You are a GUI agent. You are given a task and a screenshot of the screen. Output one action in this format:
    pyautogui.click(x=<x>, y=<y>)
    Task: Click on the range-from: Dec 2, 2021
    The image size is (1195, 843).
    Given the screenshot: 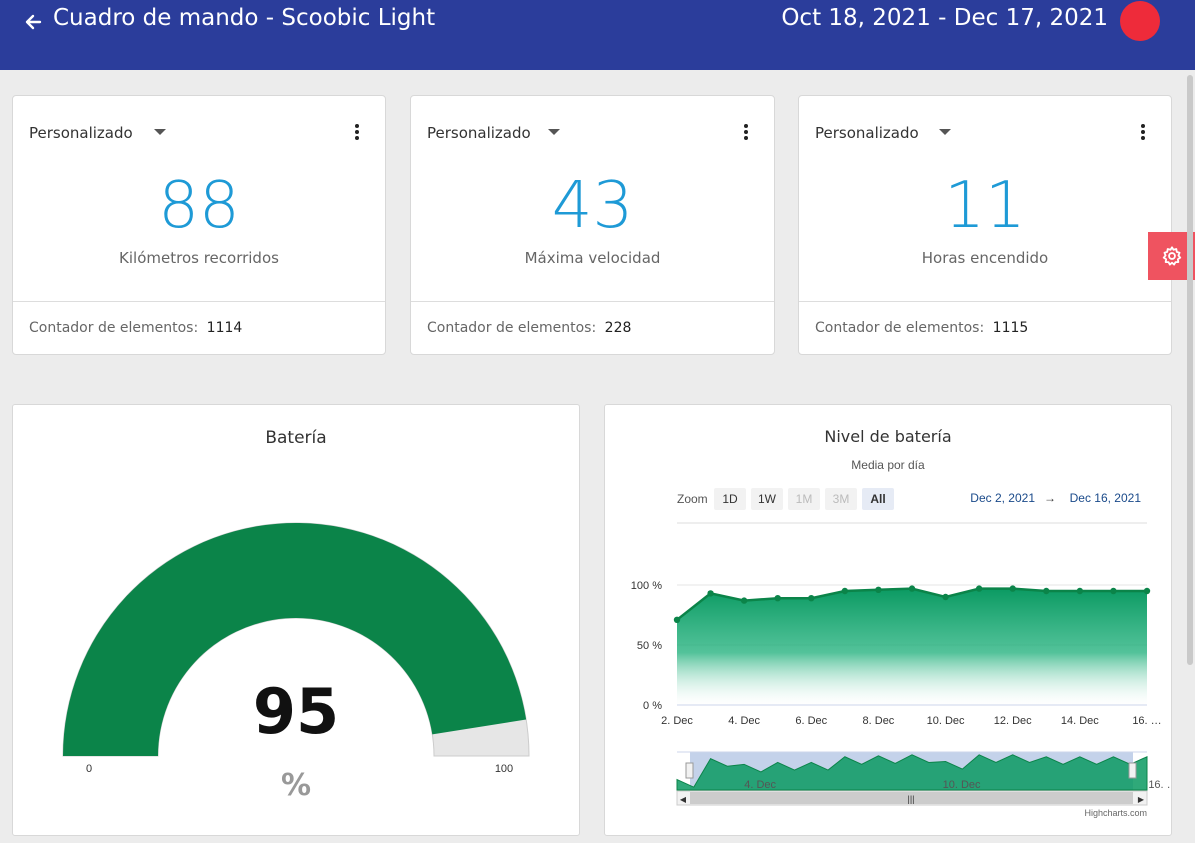 What is the action you would take?
    pyautogui.click(x=1002, y=498)
    